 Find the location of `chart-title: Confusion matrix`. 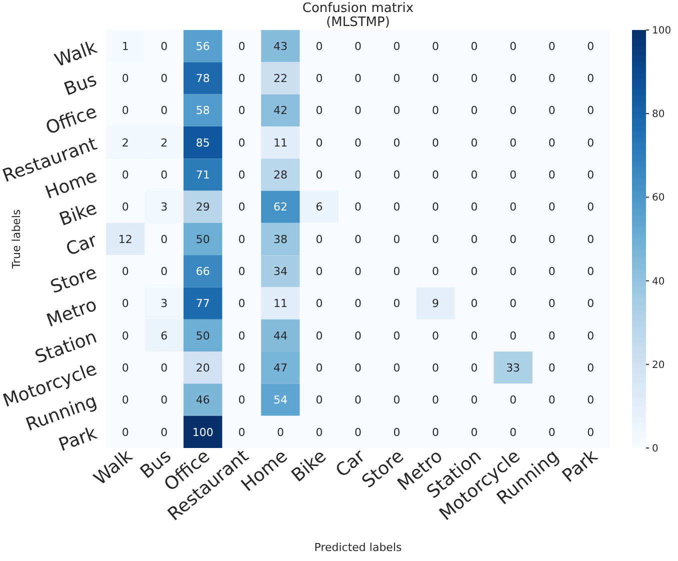

chart-title: Confusion matrix is located at coordinates (358, 8).